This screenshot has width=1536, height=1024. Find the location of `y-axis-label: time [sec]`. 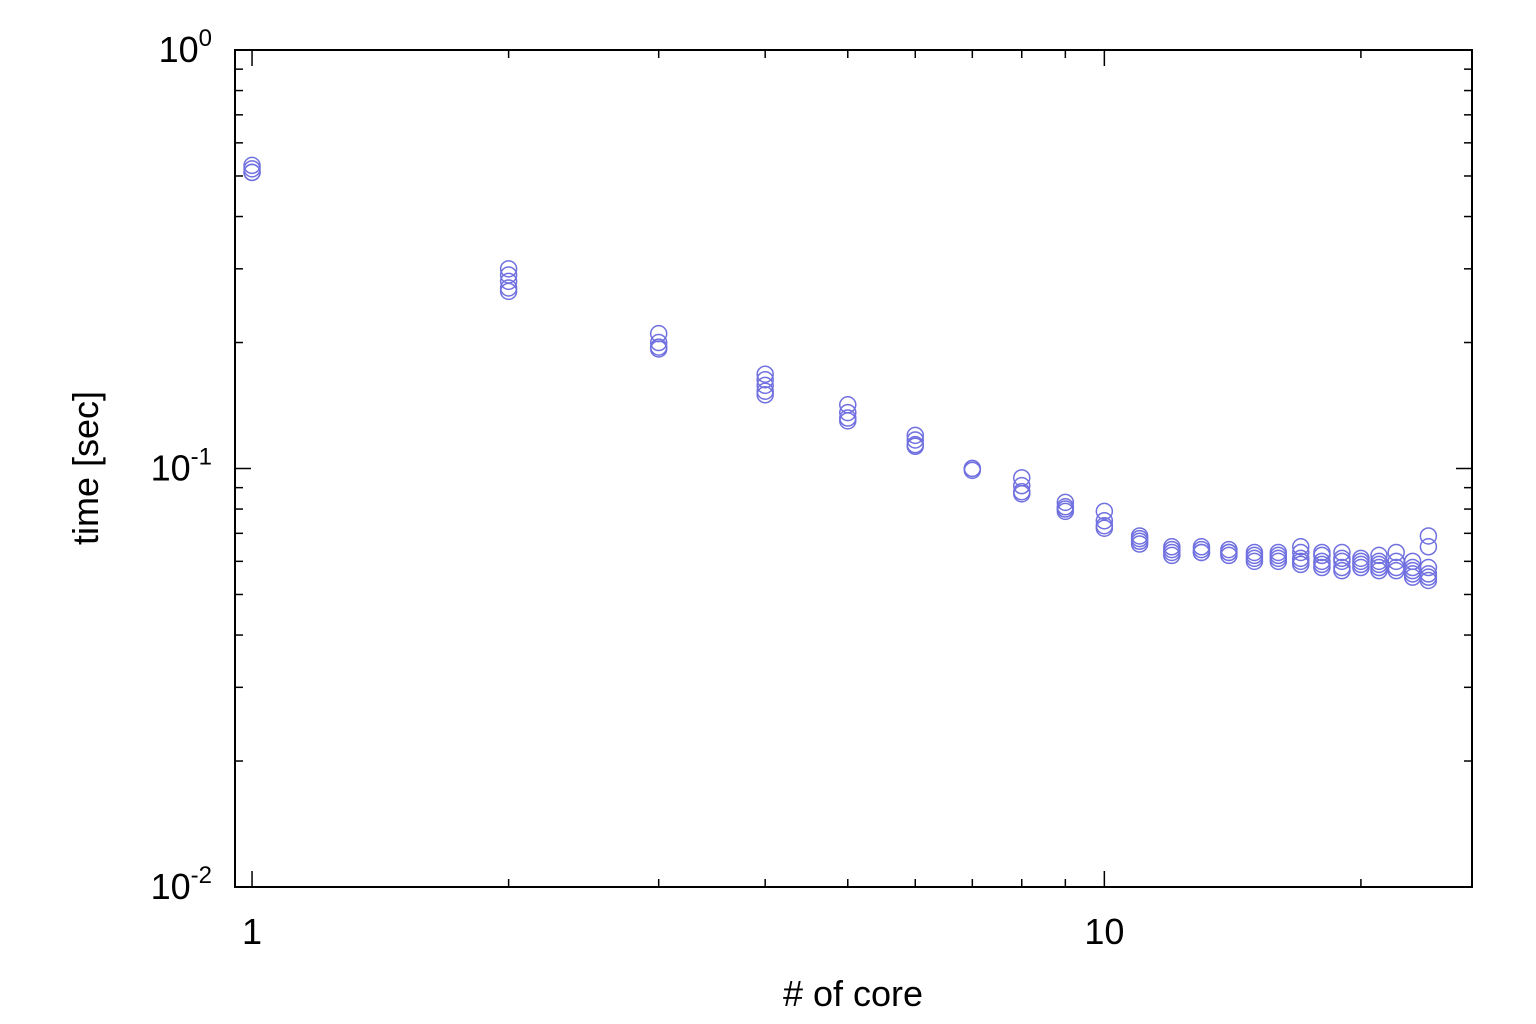

y-axis-label: time [sec] is located at coordinates (85, 468).